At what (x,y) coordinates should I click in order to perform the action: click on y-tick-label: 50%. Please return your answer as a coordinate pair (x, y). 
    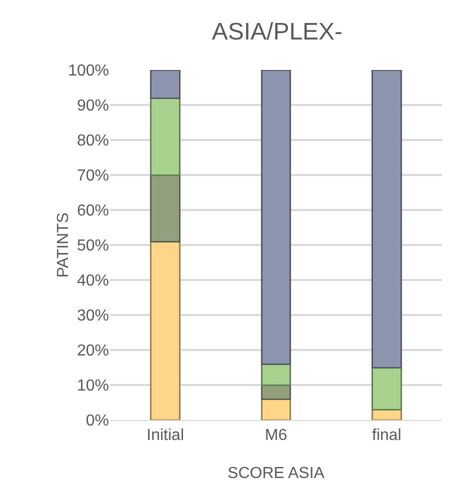
    Looking at the image, I should click on (92, 246).